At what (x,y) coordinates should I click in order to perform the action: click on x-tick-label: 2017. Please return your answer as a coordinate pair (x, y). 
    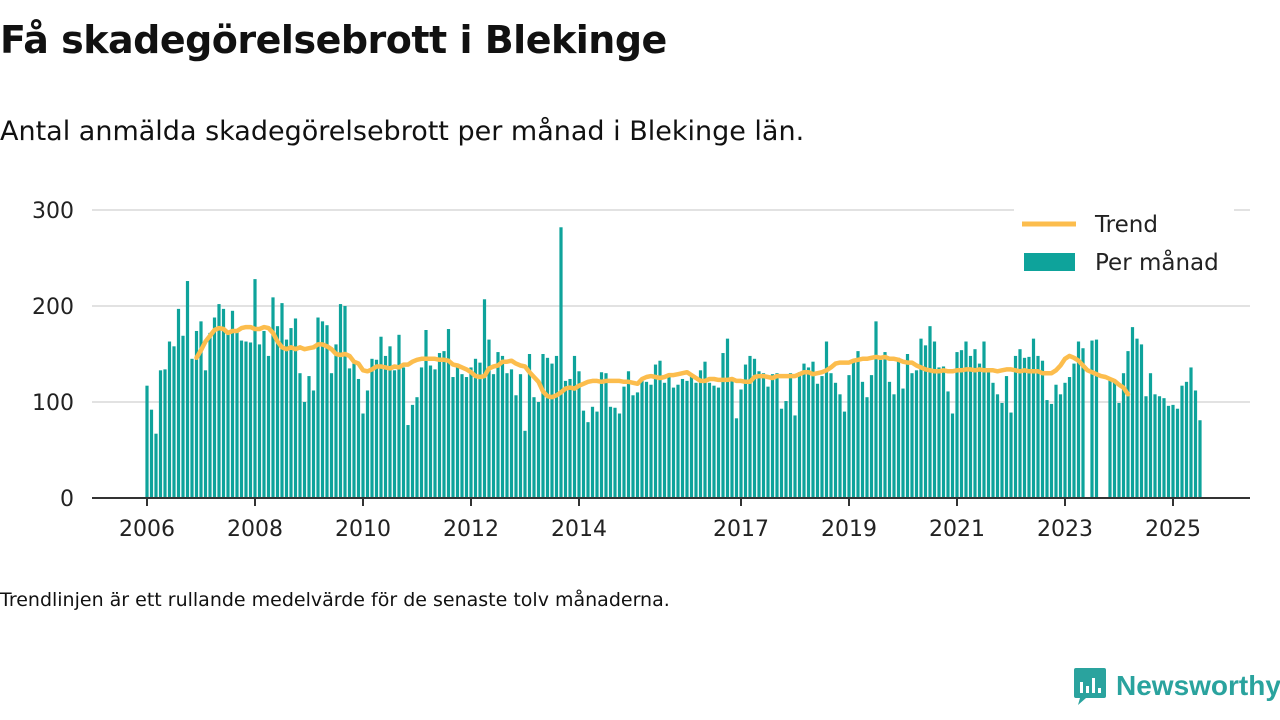
    Looking at the image, I should click on (741, 528).